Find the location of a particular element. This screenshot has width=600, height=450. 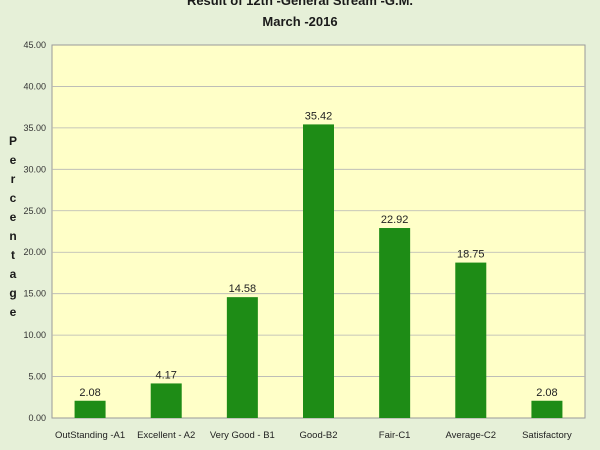

y-axis-title-letter: a is located at coordinates (13, 274).